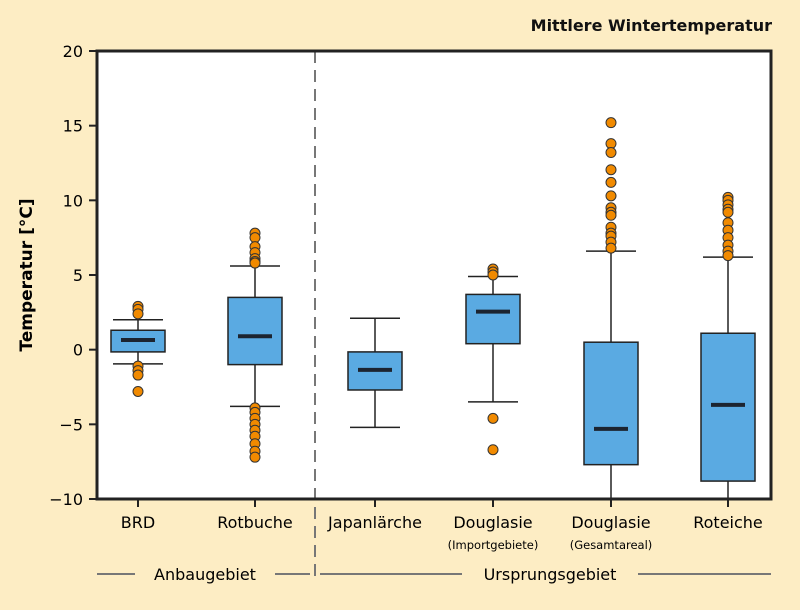 The width and height of the screenshot is (800, 610). What do you see at coordinates (138, 522) in the screenshot?
I see `x-tick-label: BRD` at bounding box center [138, 522].